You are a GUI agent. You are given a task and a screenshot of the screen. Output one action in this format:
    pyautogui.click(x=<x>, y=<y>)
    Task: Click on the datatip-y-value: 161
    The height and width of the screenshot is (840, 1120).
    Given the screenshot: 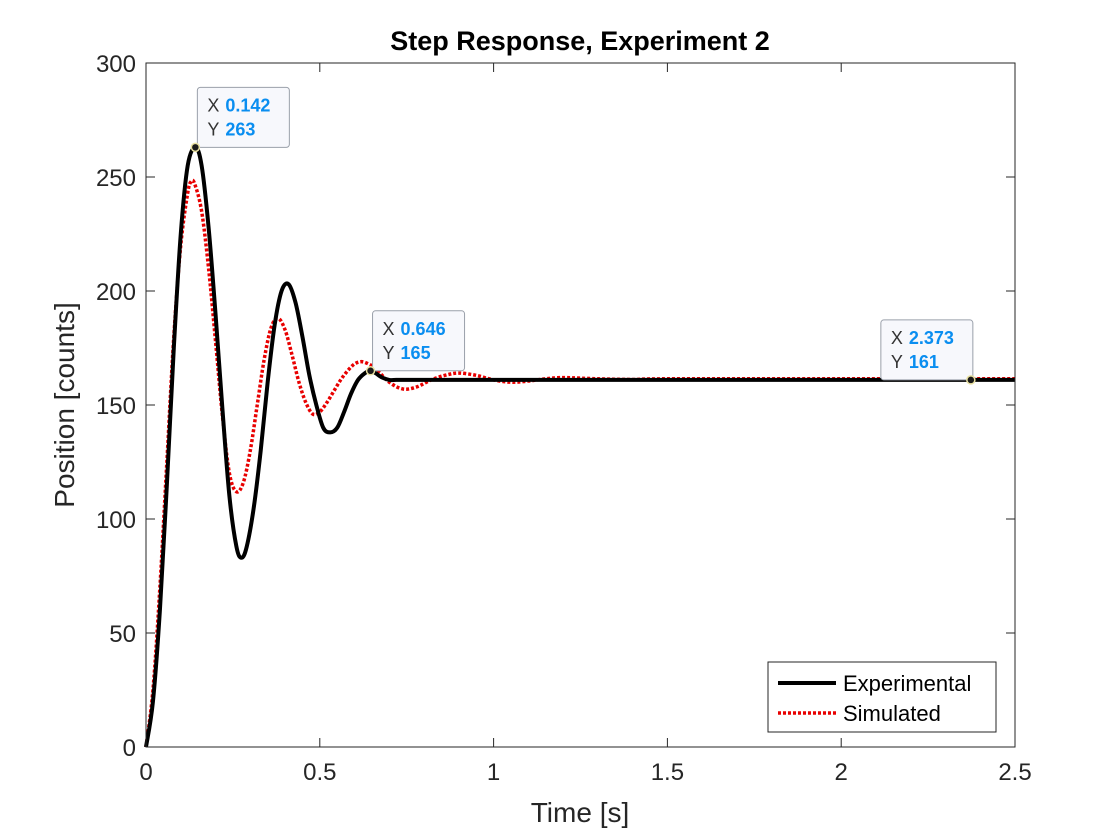 What is the action you would take?
    pyautogui.click(x=924, y=362)
    